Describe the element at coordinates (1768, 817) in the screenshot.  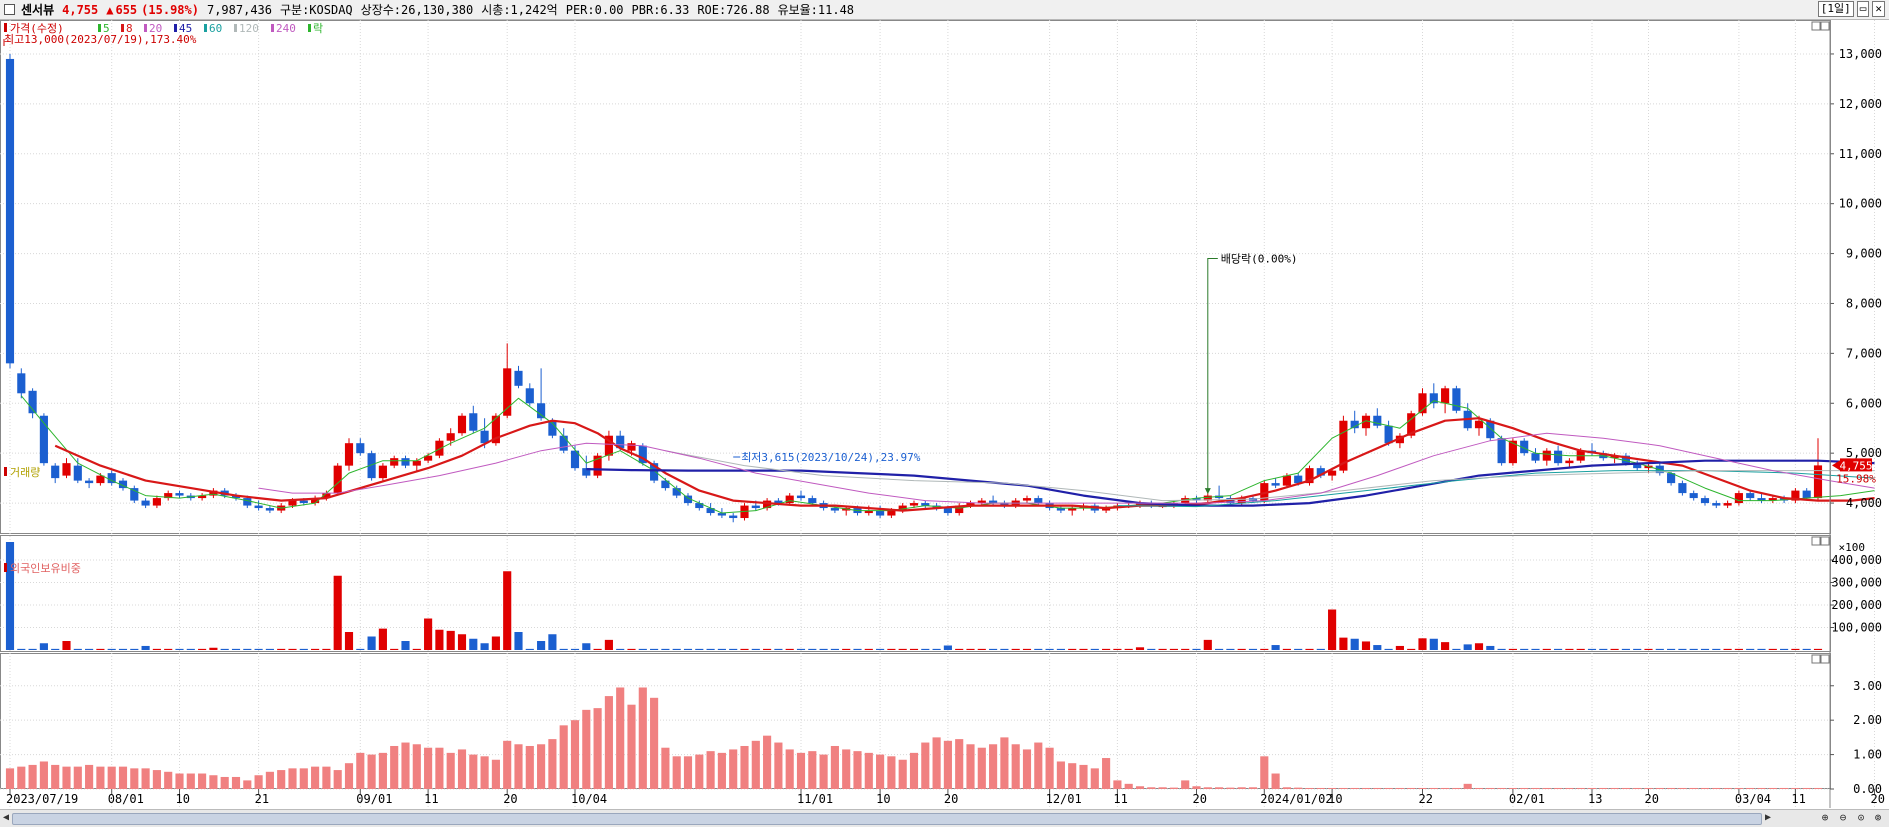
I see `scroll-right-icon: ▶` at that location.